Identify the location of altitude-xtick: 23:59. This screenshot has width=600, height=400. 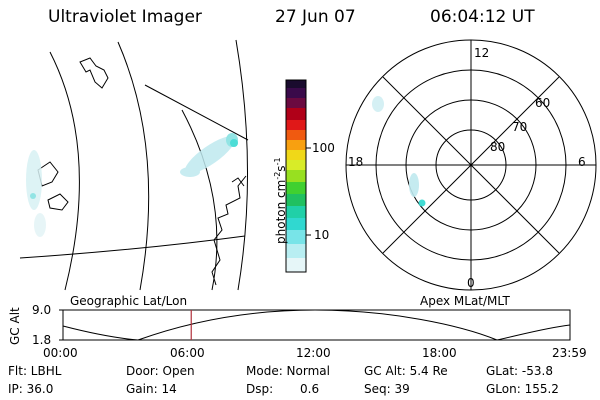
(569, 353).